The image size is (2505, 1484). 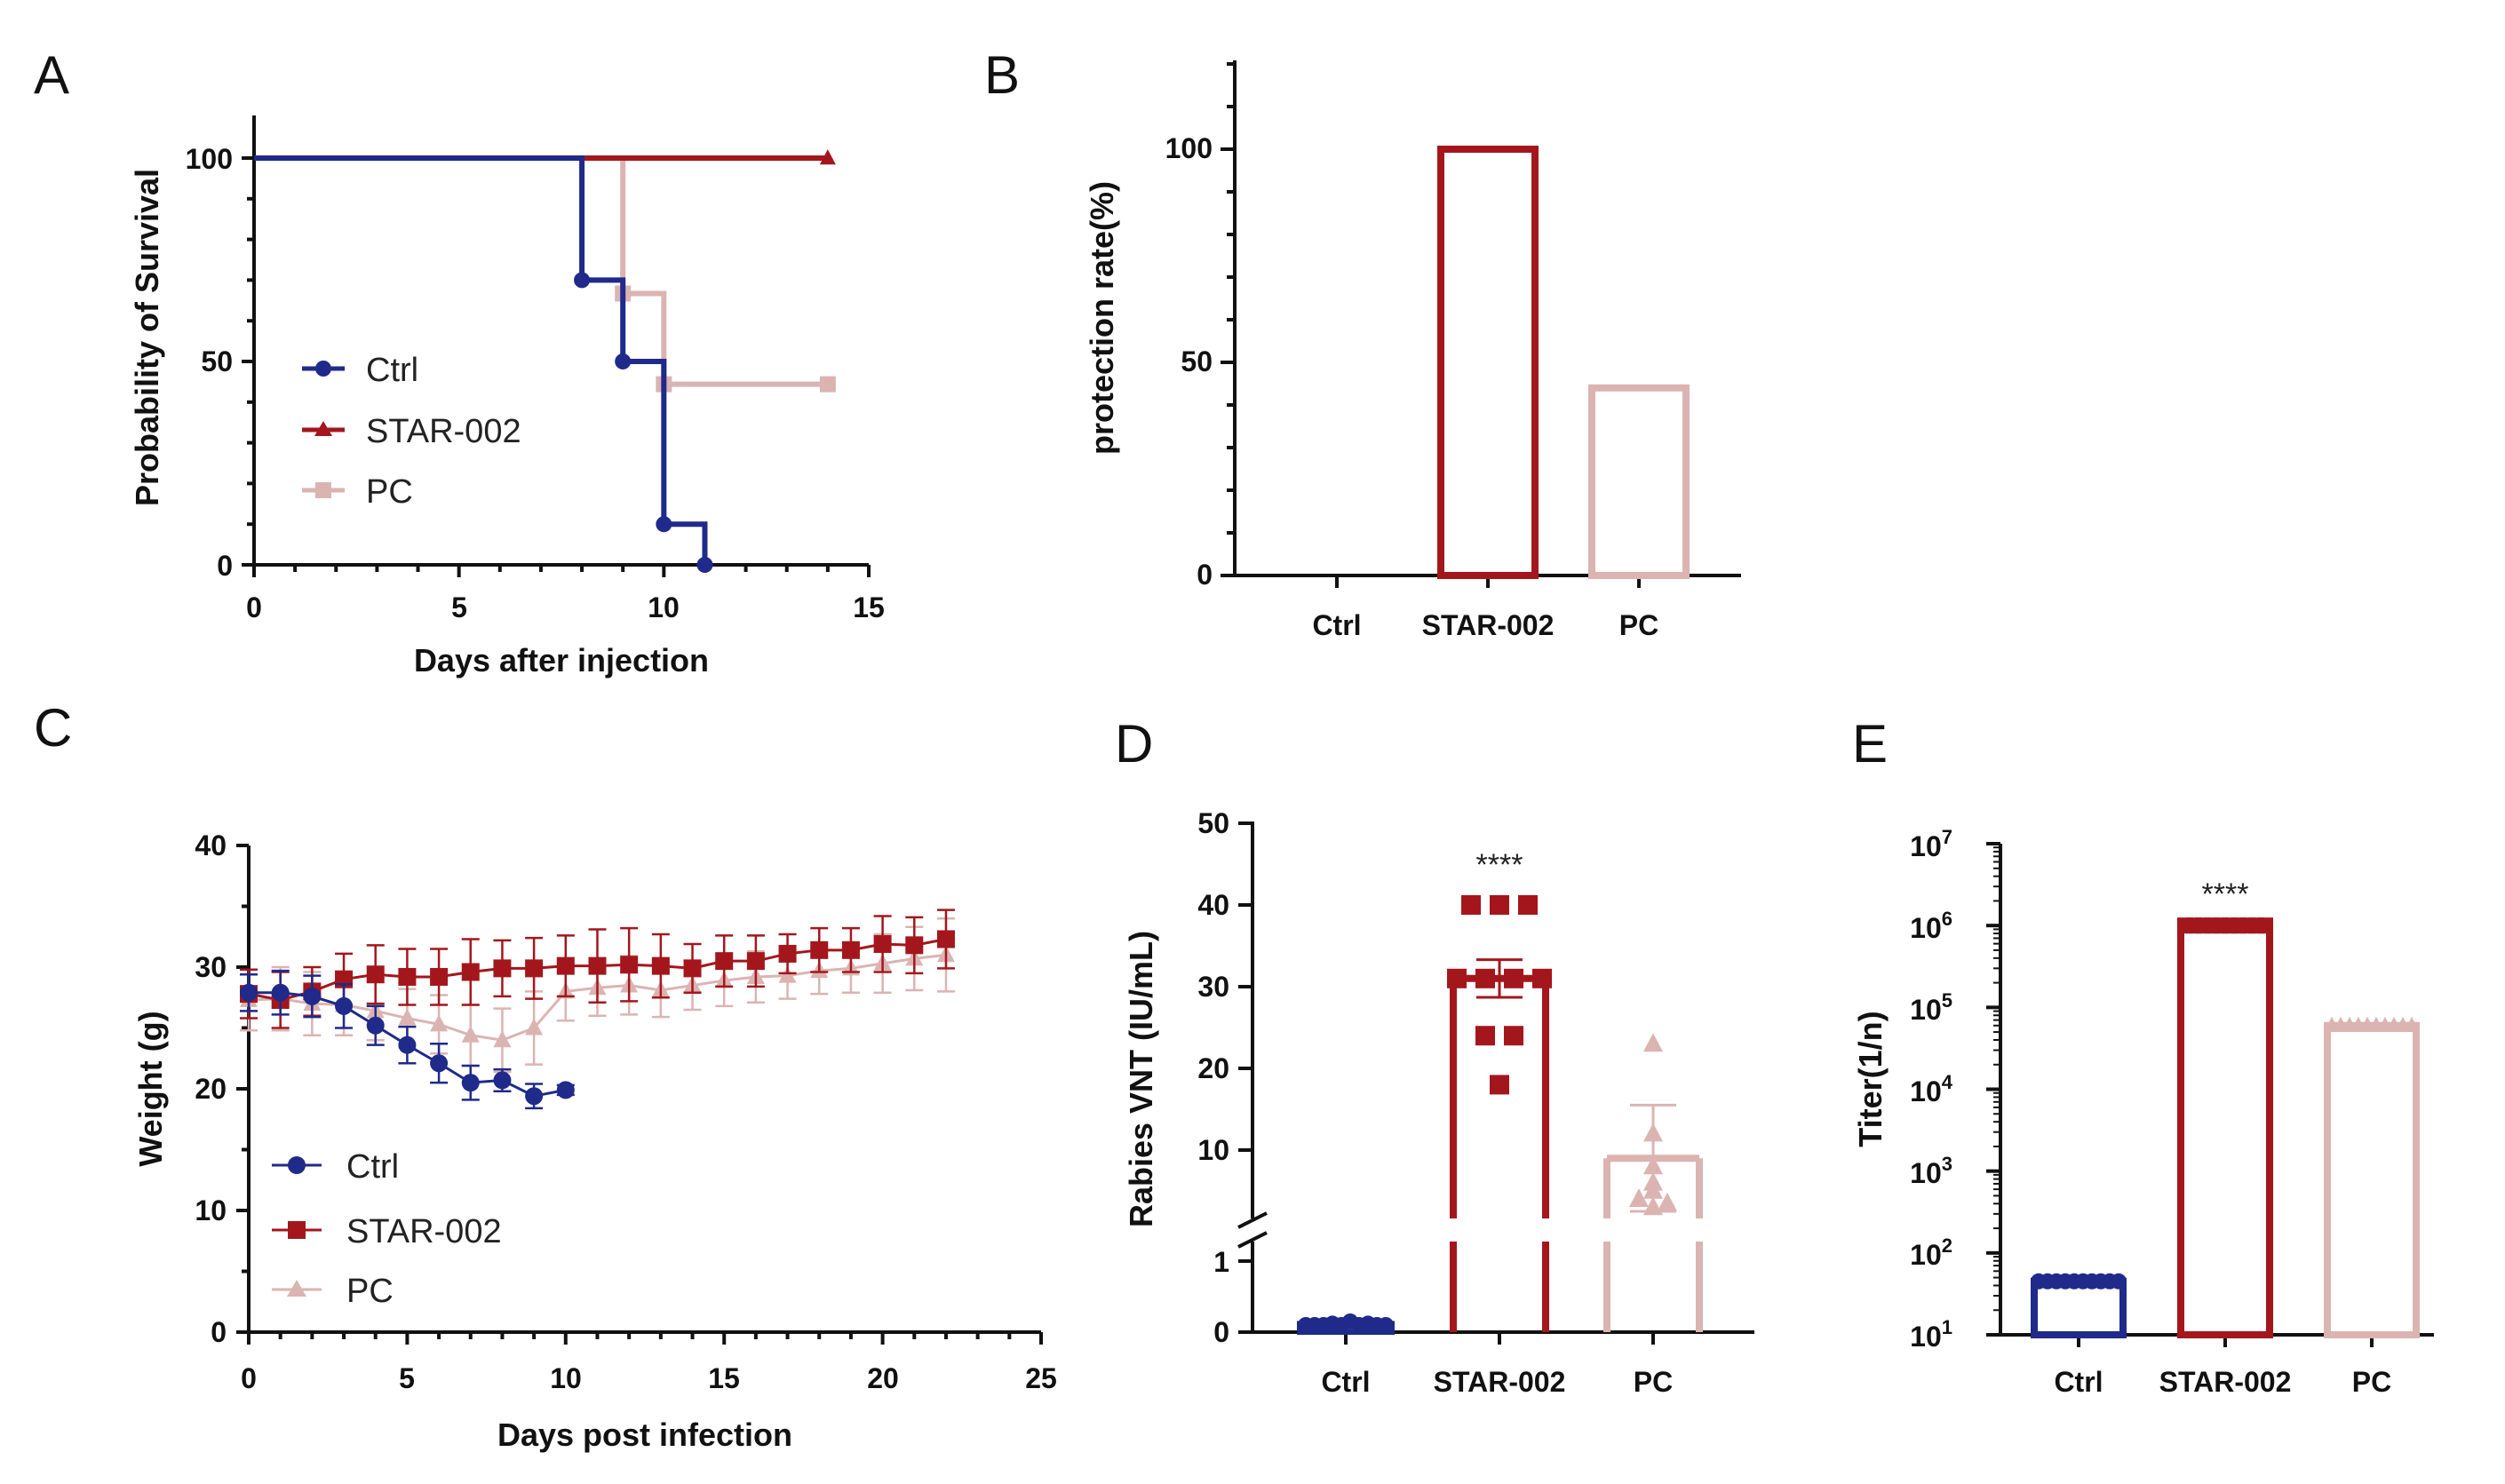 I want to click on x-tick-b-ctrl: Ctrl, so click(x=1337, y=625).